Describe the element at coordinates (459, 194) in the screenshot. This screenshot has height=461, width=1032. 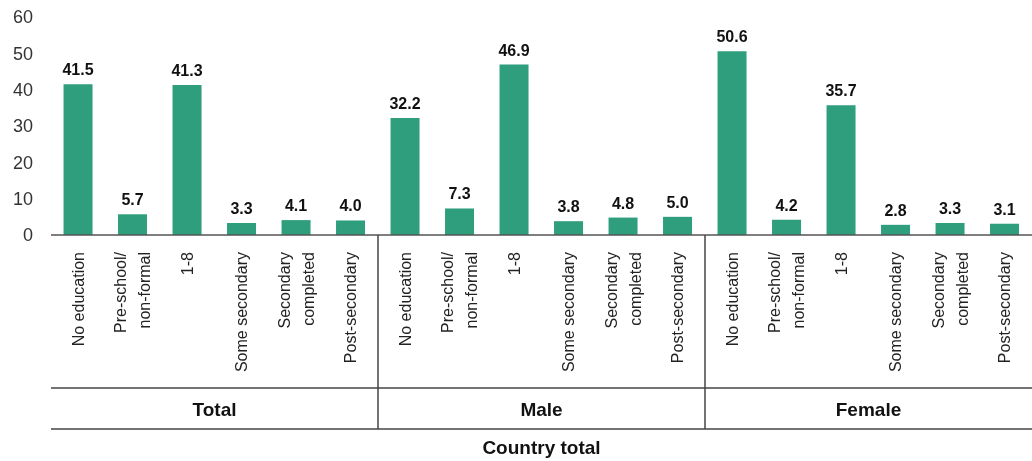
I see `data-label: 7.3` at that location.